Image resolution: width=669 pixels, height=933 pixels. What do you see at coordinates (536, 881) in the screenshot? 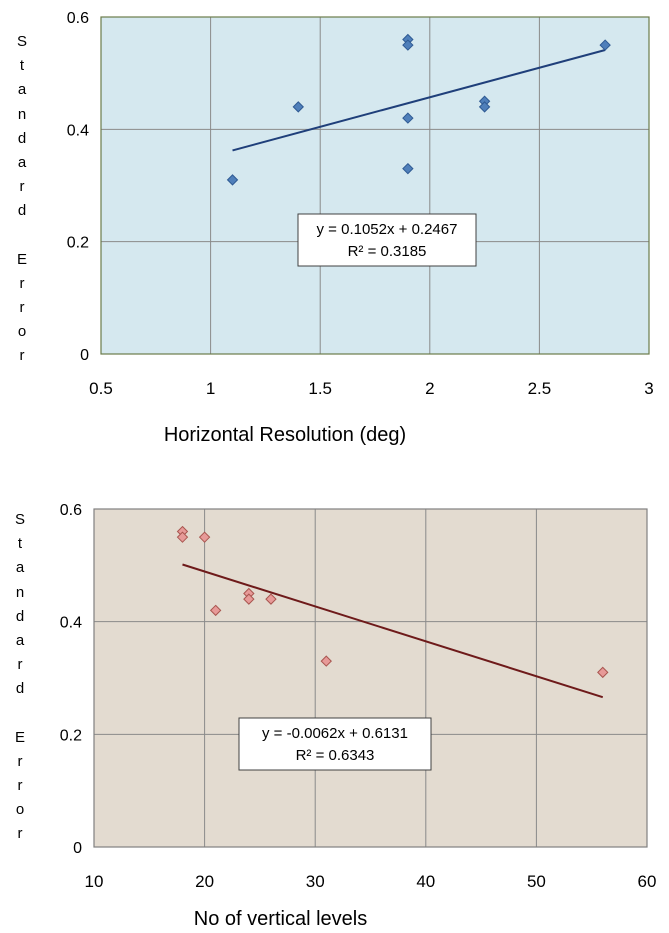
I see `x-tick-label: 50` at bounding box center [536, 881].